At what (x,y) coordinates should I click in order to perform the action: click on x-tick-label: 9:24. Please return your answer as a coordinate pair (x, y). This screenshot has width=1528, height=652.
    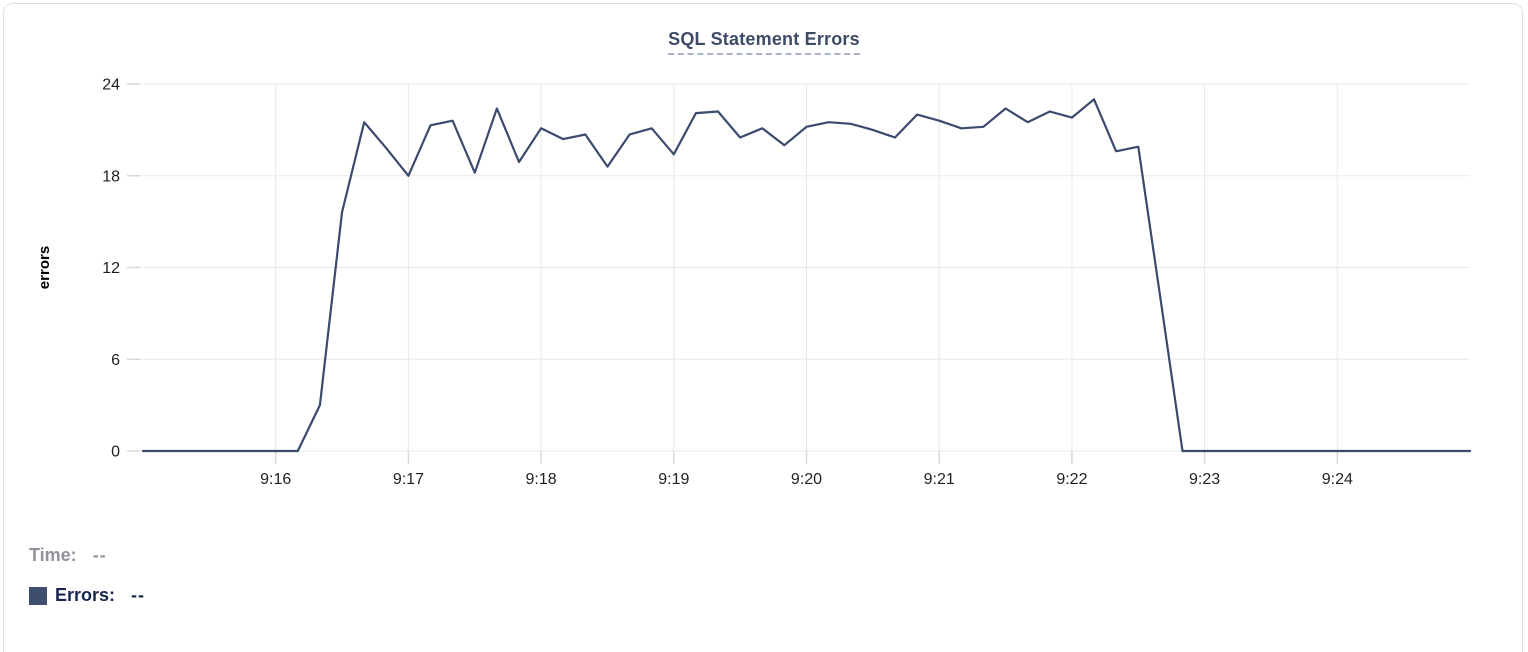
    Looking at the image, I should click on (1337, 479).